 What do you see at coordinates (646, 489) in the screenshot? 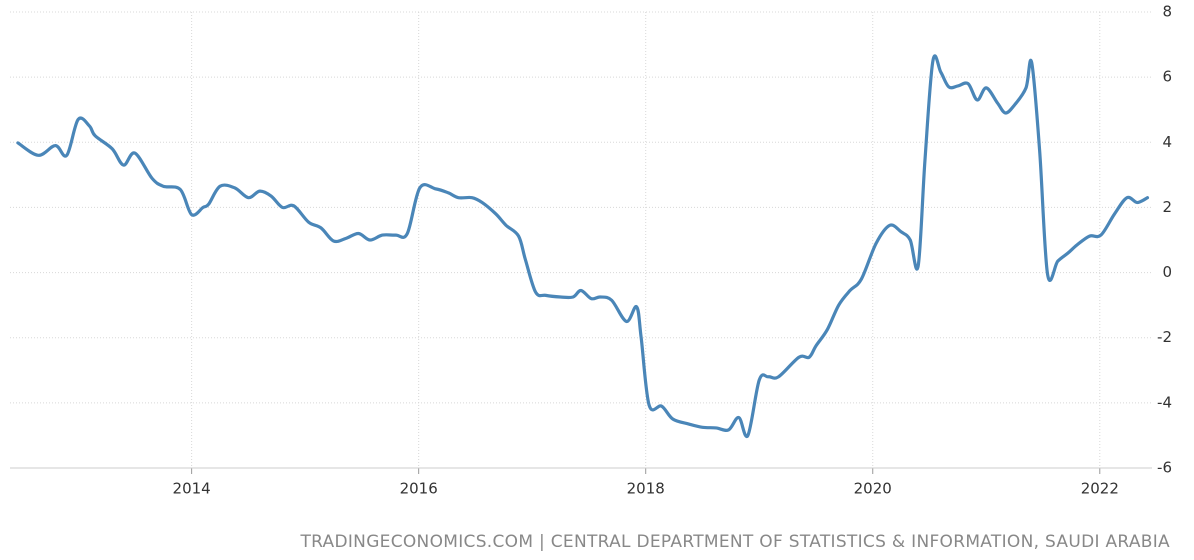
I see `x-tick-label: 2018` at bounding box center [646, 489].